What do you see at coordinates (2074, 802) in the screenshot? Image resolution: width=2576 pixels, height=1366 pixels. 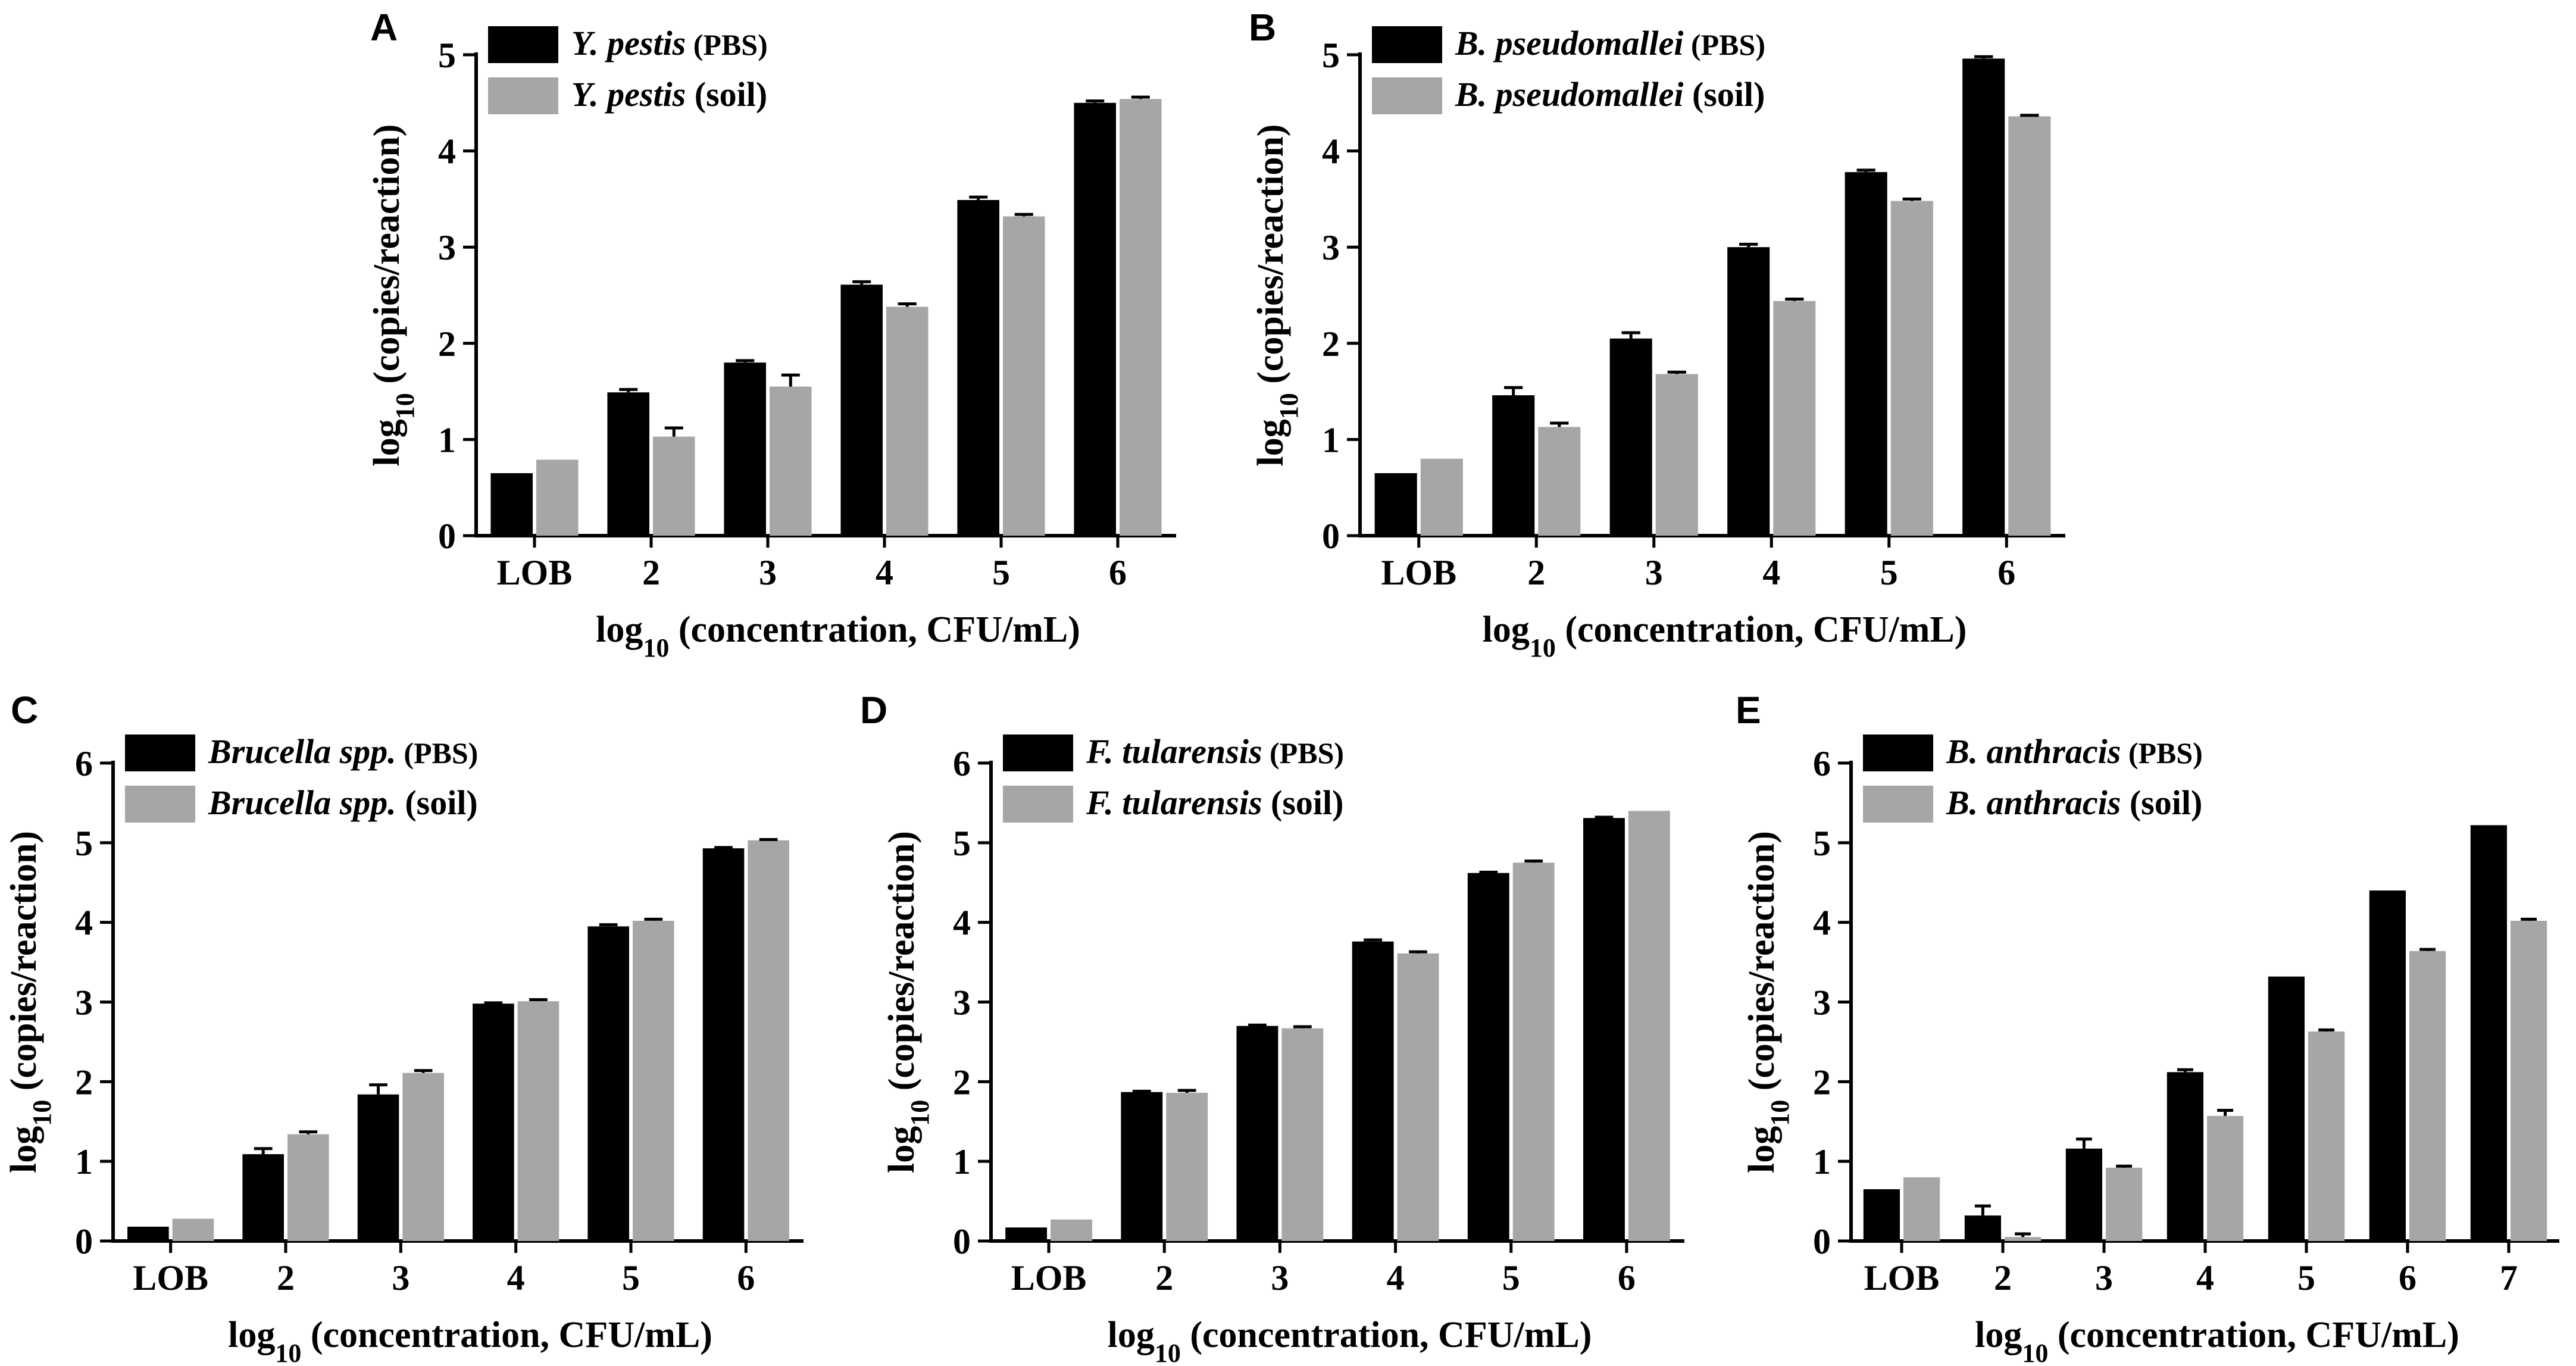 I see `legend-entry: B. anthracis (soil)` at bounding box center [2074, 802].